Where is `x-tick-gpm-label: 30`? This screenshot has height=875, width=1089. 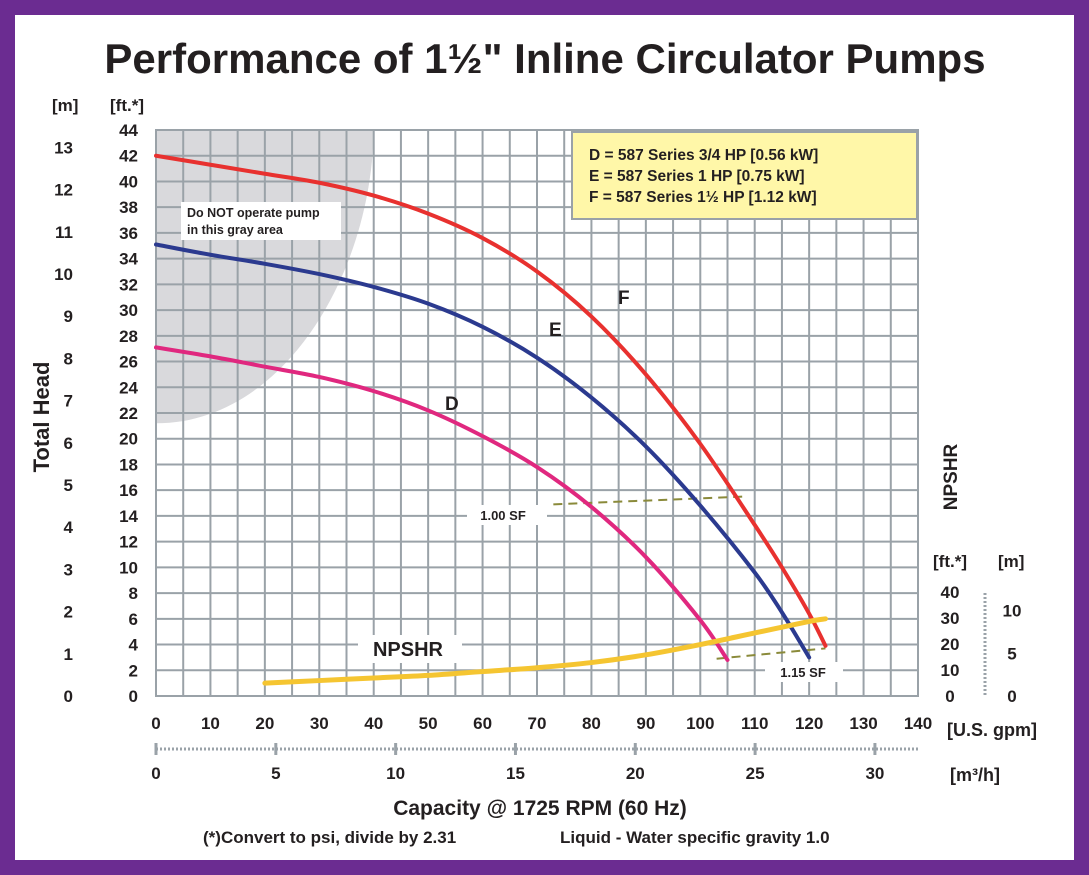 x-tick-gpm-label: 30 is located at coordinates (319, 723).